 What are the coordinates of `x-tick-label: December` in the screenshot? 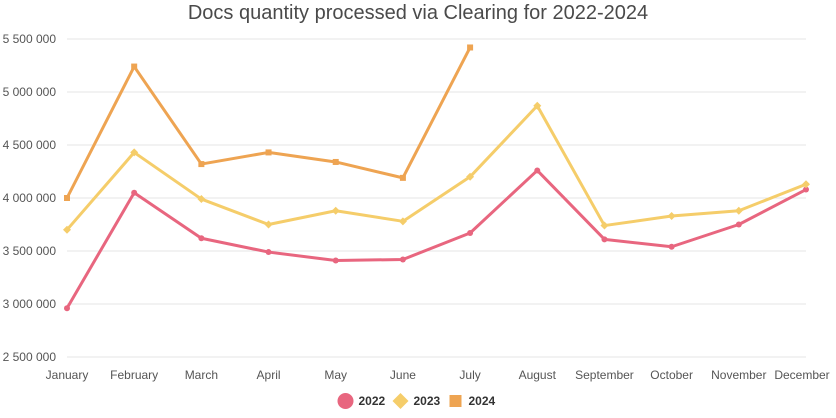 It's located at (801, 375).